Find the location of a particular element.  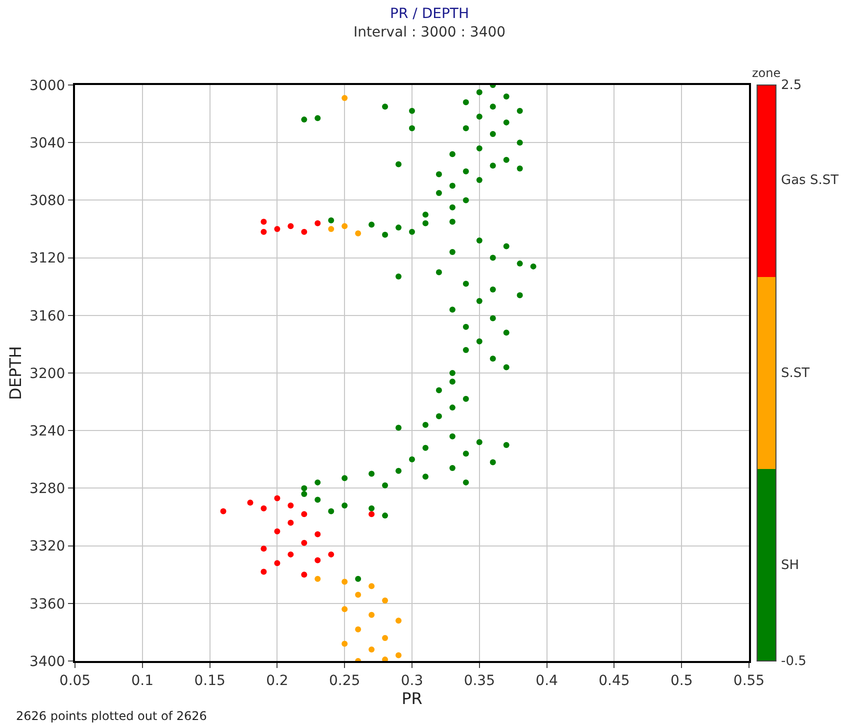

y-axis-title: DEPTH is located at coordinates (15, 373).